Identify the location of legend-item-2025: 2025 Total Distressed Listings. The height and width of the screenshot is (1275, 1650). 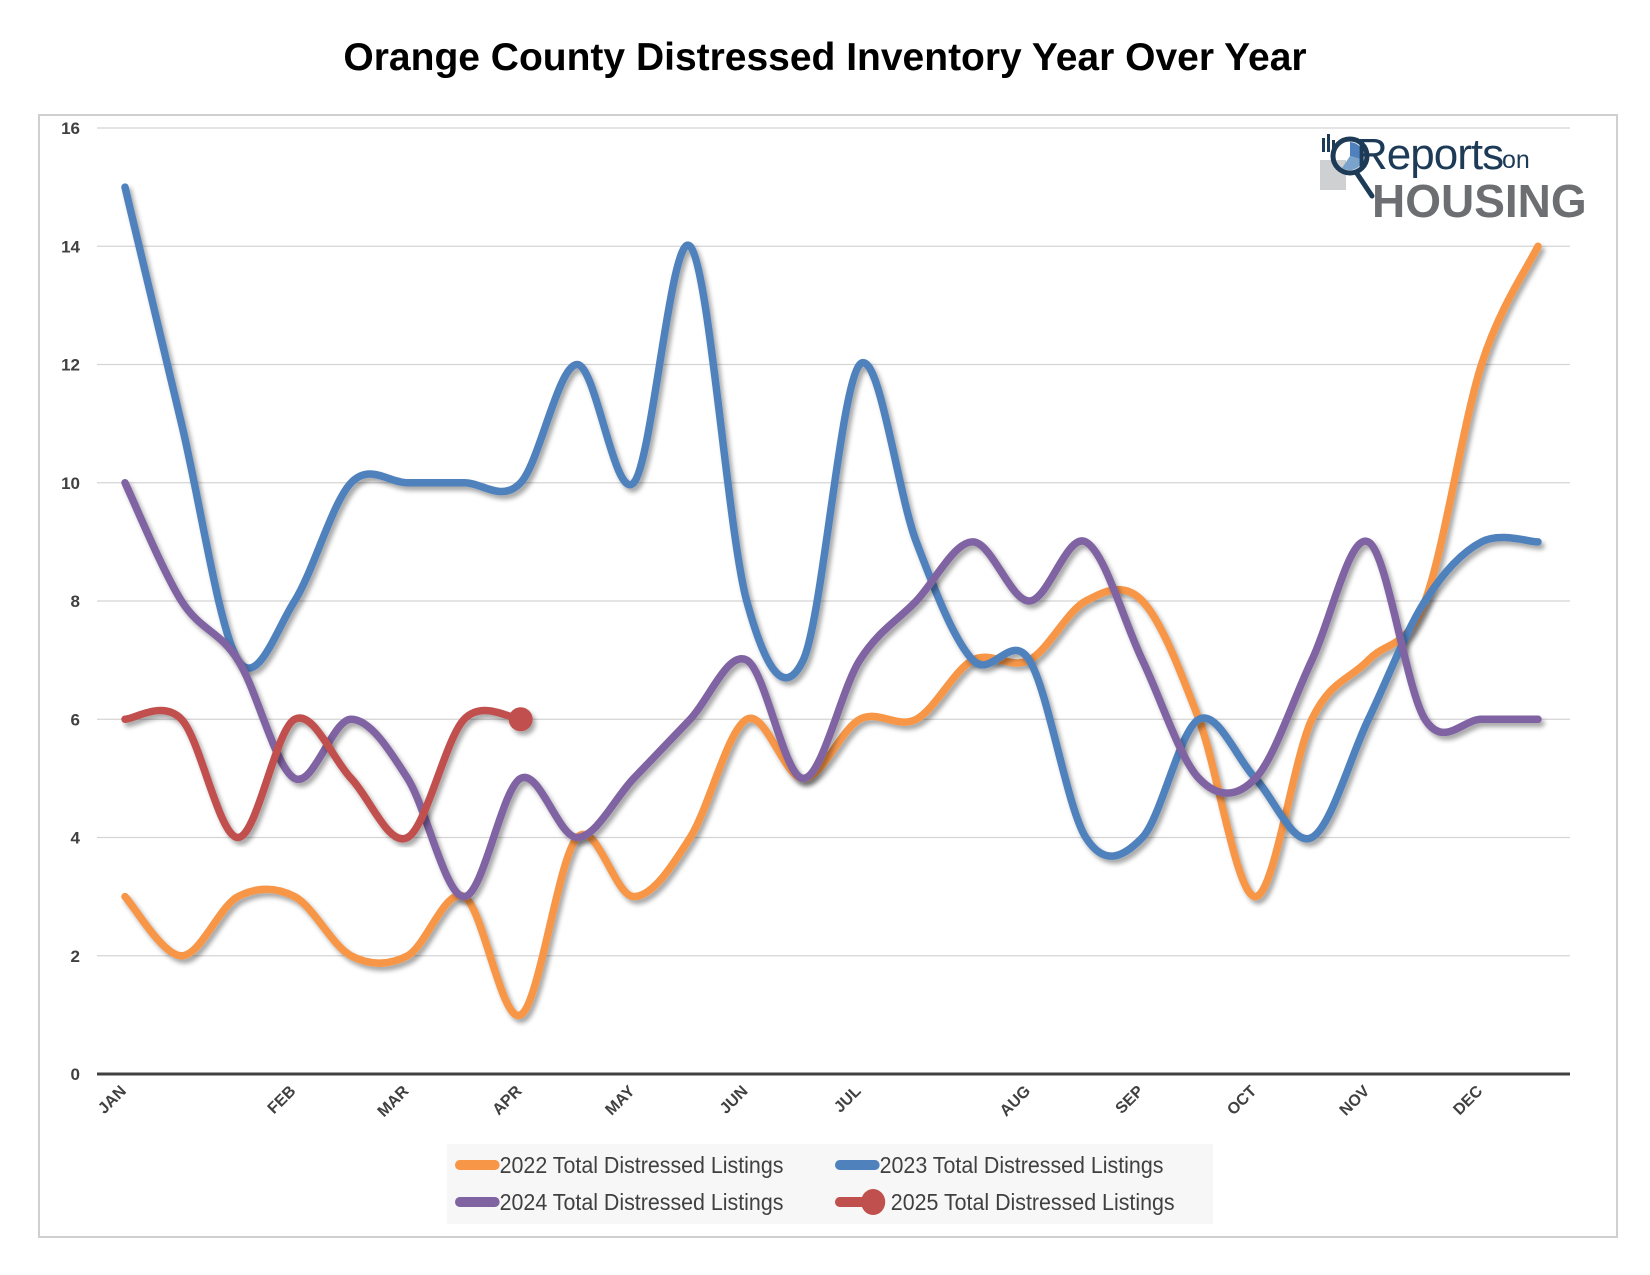
(1005, 1202).